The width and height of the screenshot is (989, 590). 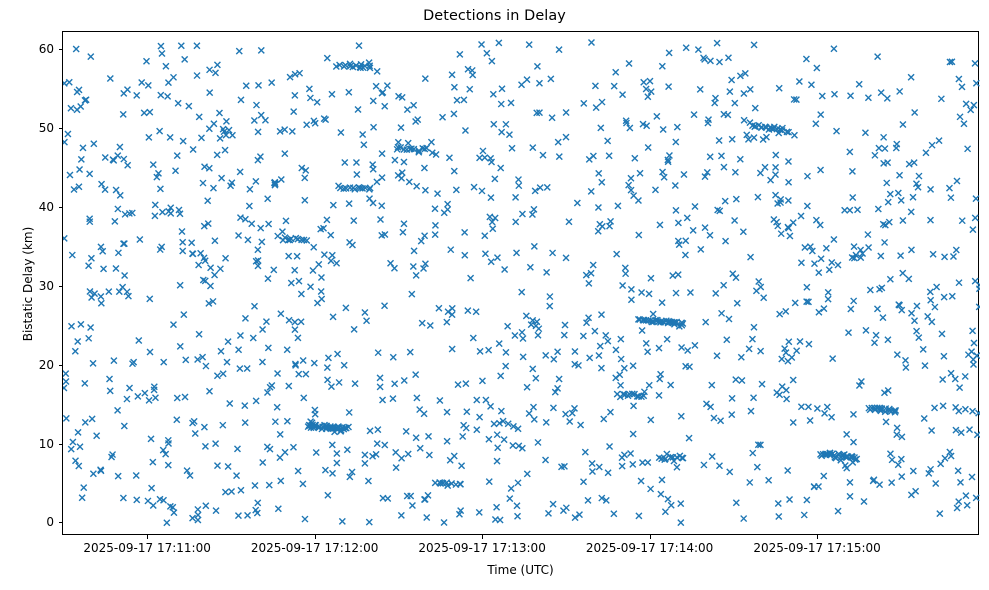 What do you see at coordinates (46, 443) in the screenshot?
I see `y-tick-label: 10` at bounding box center [46, 443].